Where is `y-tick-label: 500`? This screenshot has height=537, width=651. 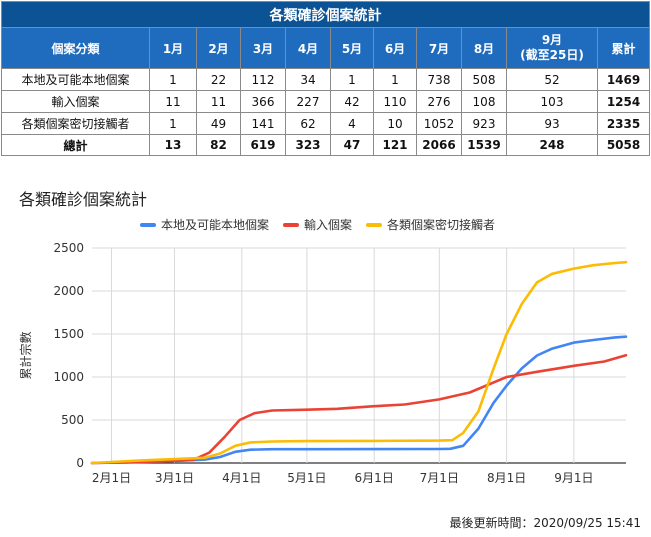 y-tick-label: 500 is located at coordinates (72, 420).